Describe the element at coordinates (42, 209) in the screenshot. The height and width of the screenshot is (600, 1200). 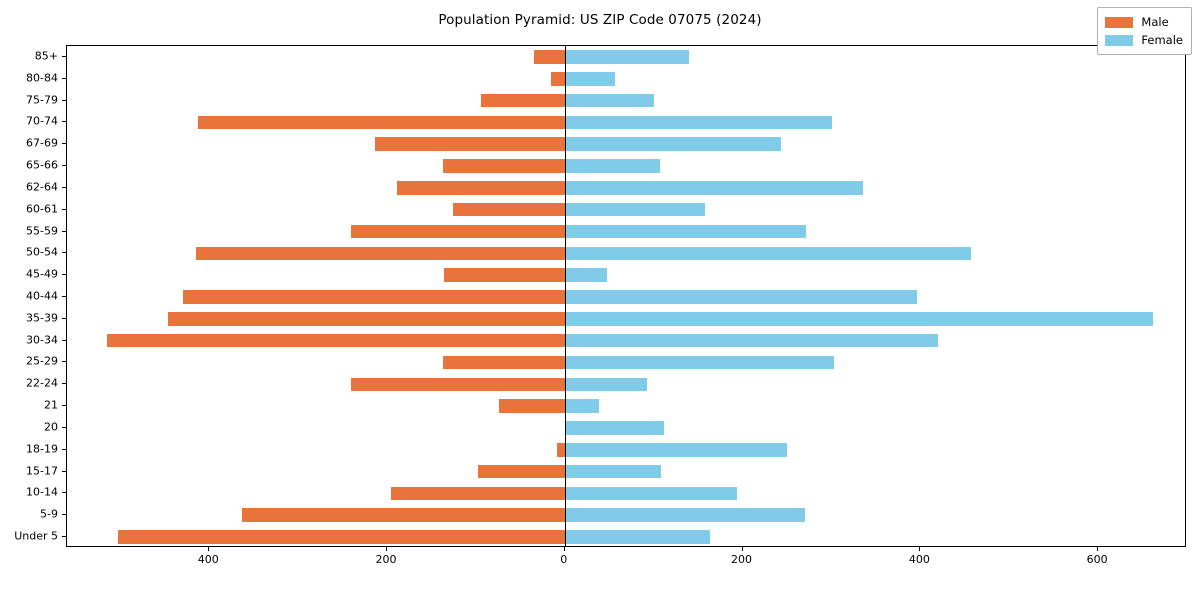
I see `y-axis-tick-label: 60-61` at that location.